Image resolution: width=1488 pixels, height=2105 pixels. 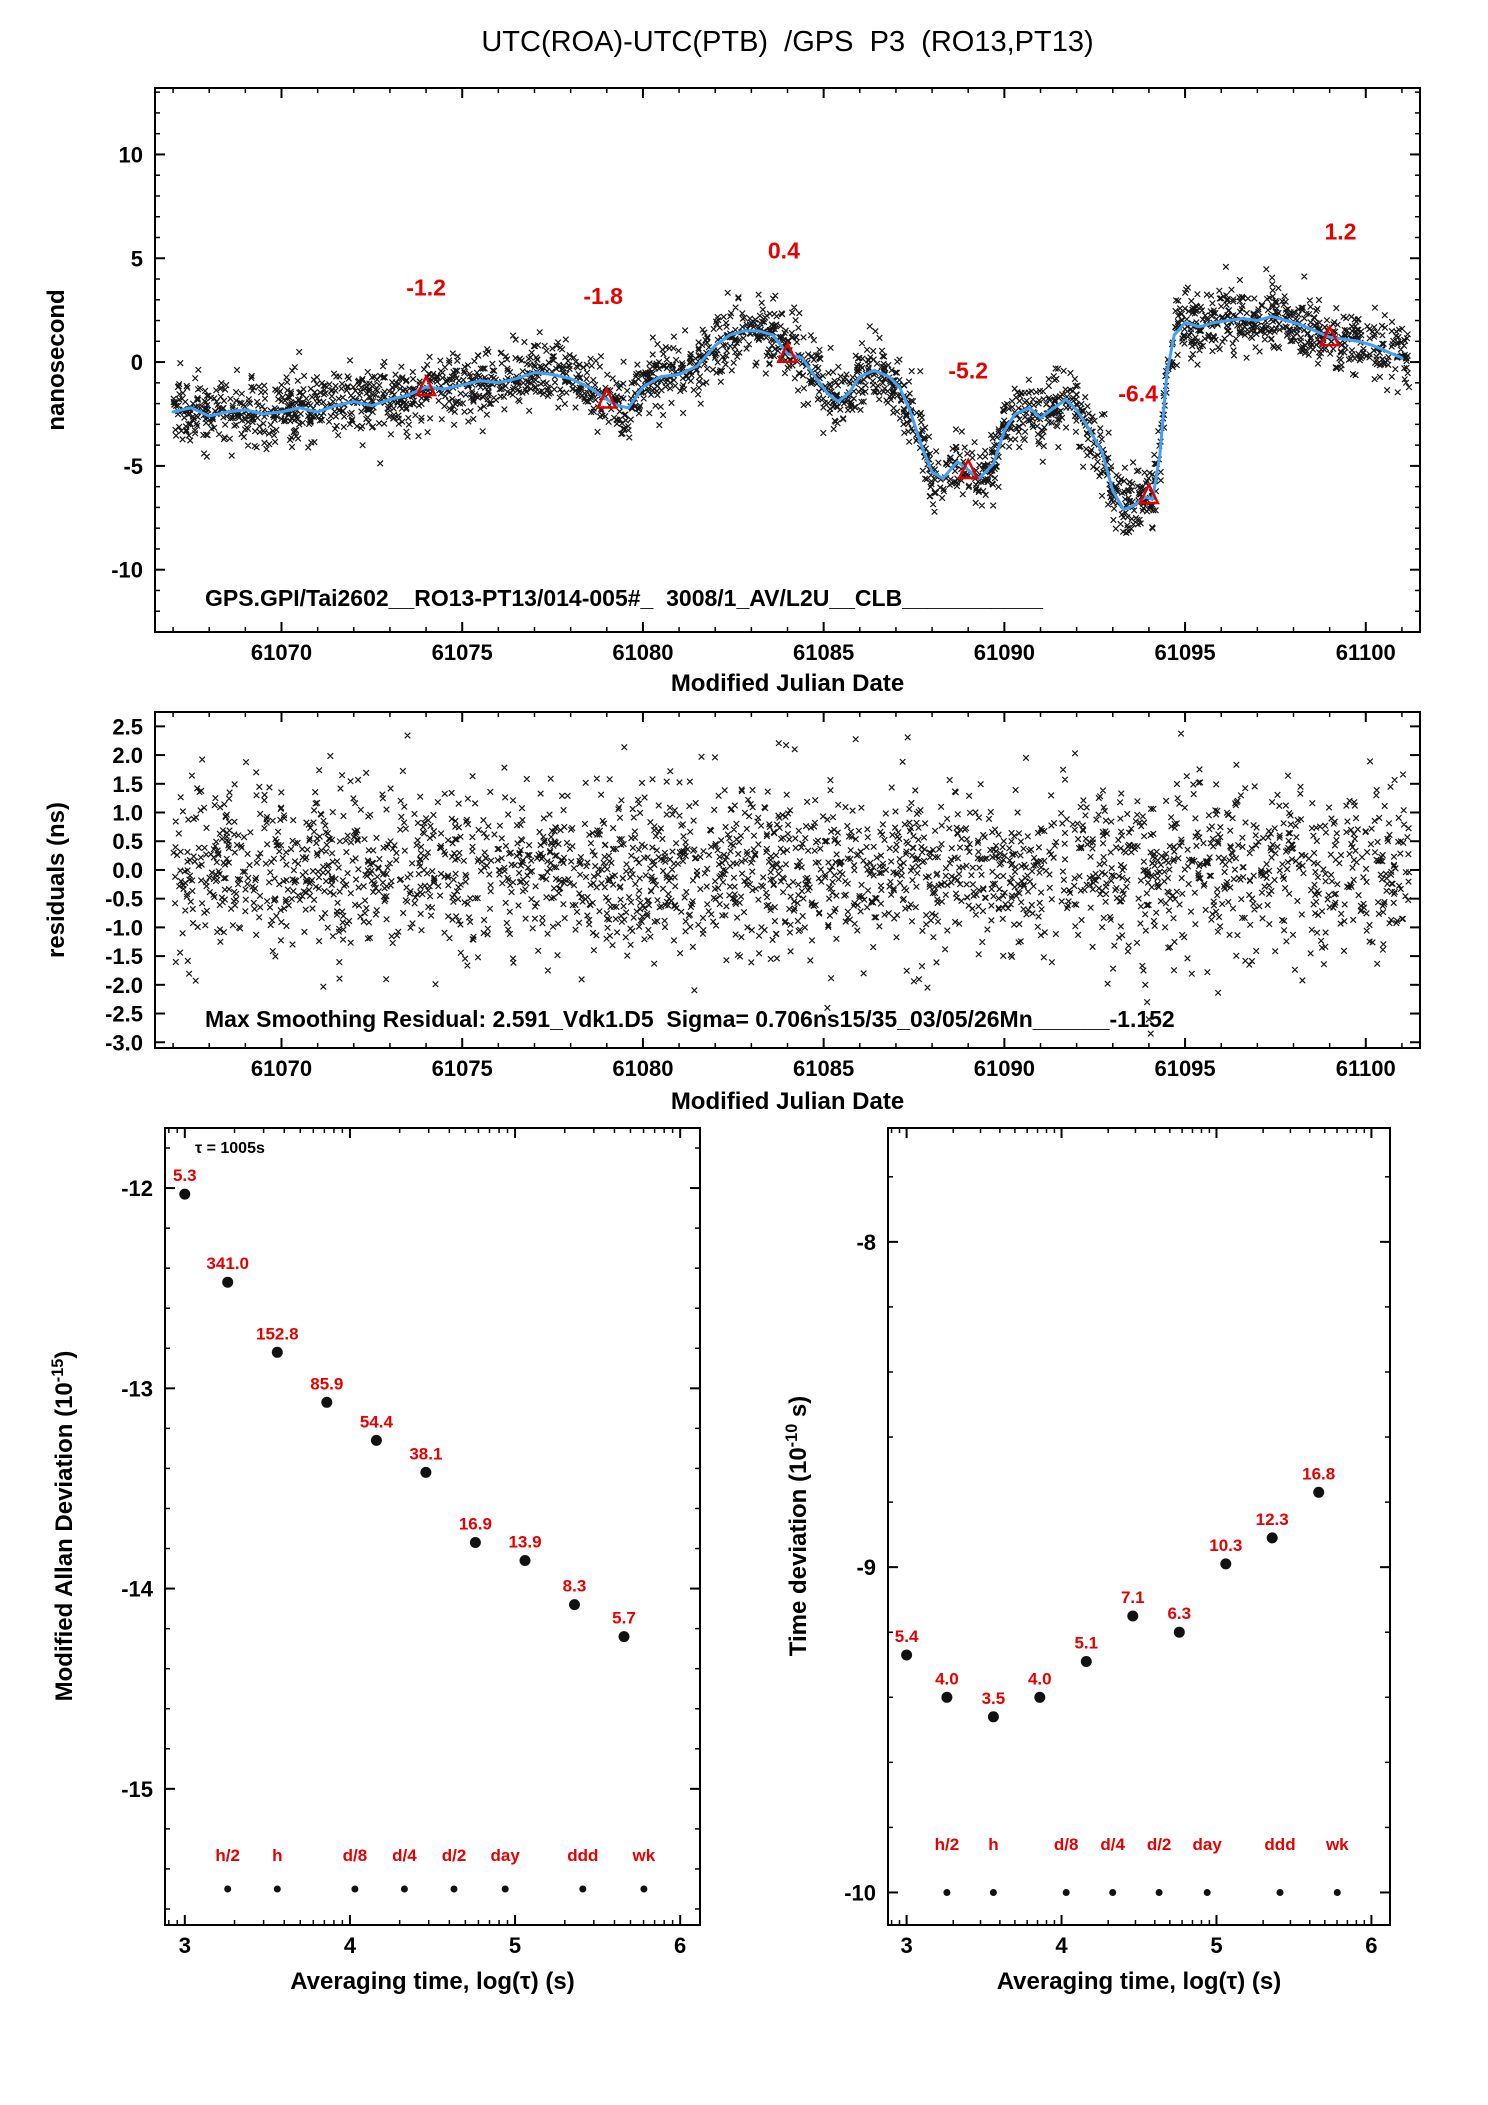 What do you see at coordinates (137, 1589) in the screenshot?
I see `svg-text: -14` at bounding box center [137, 1589].